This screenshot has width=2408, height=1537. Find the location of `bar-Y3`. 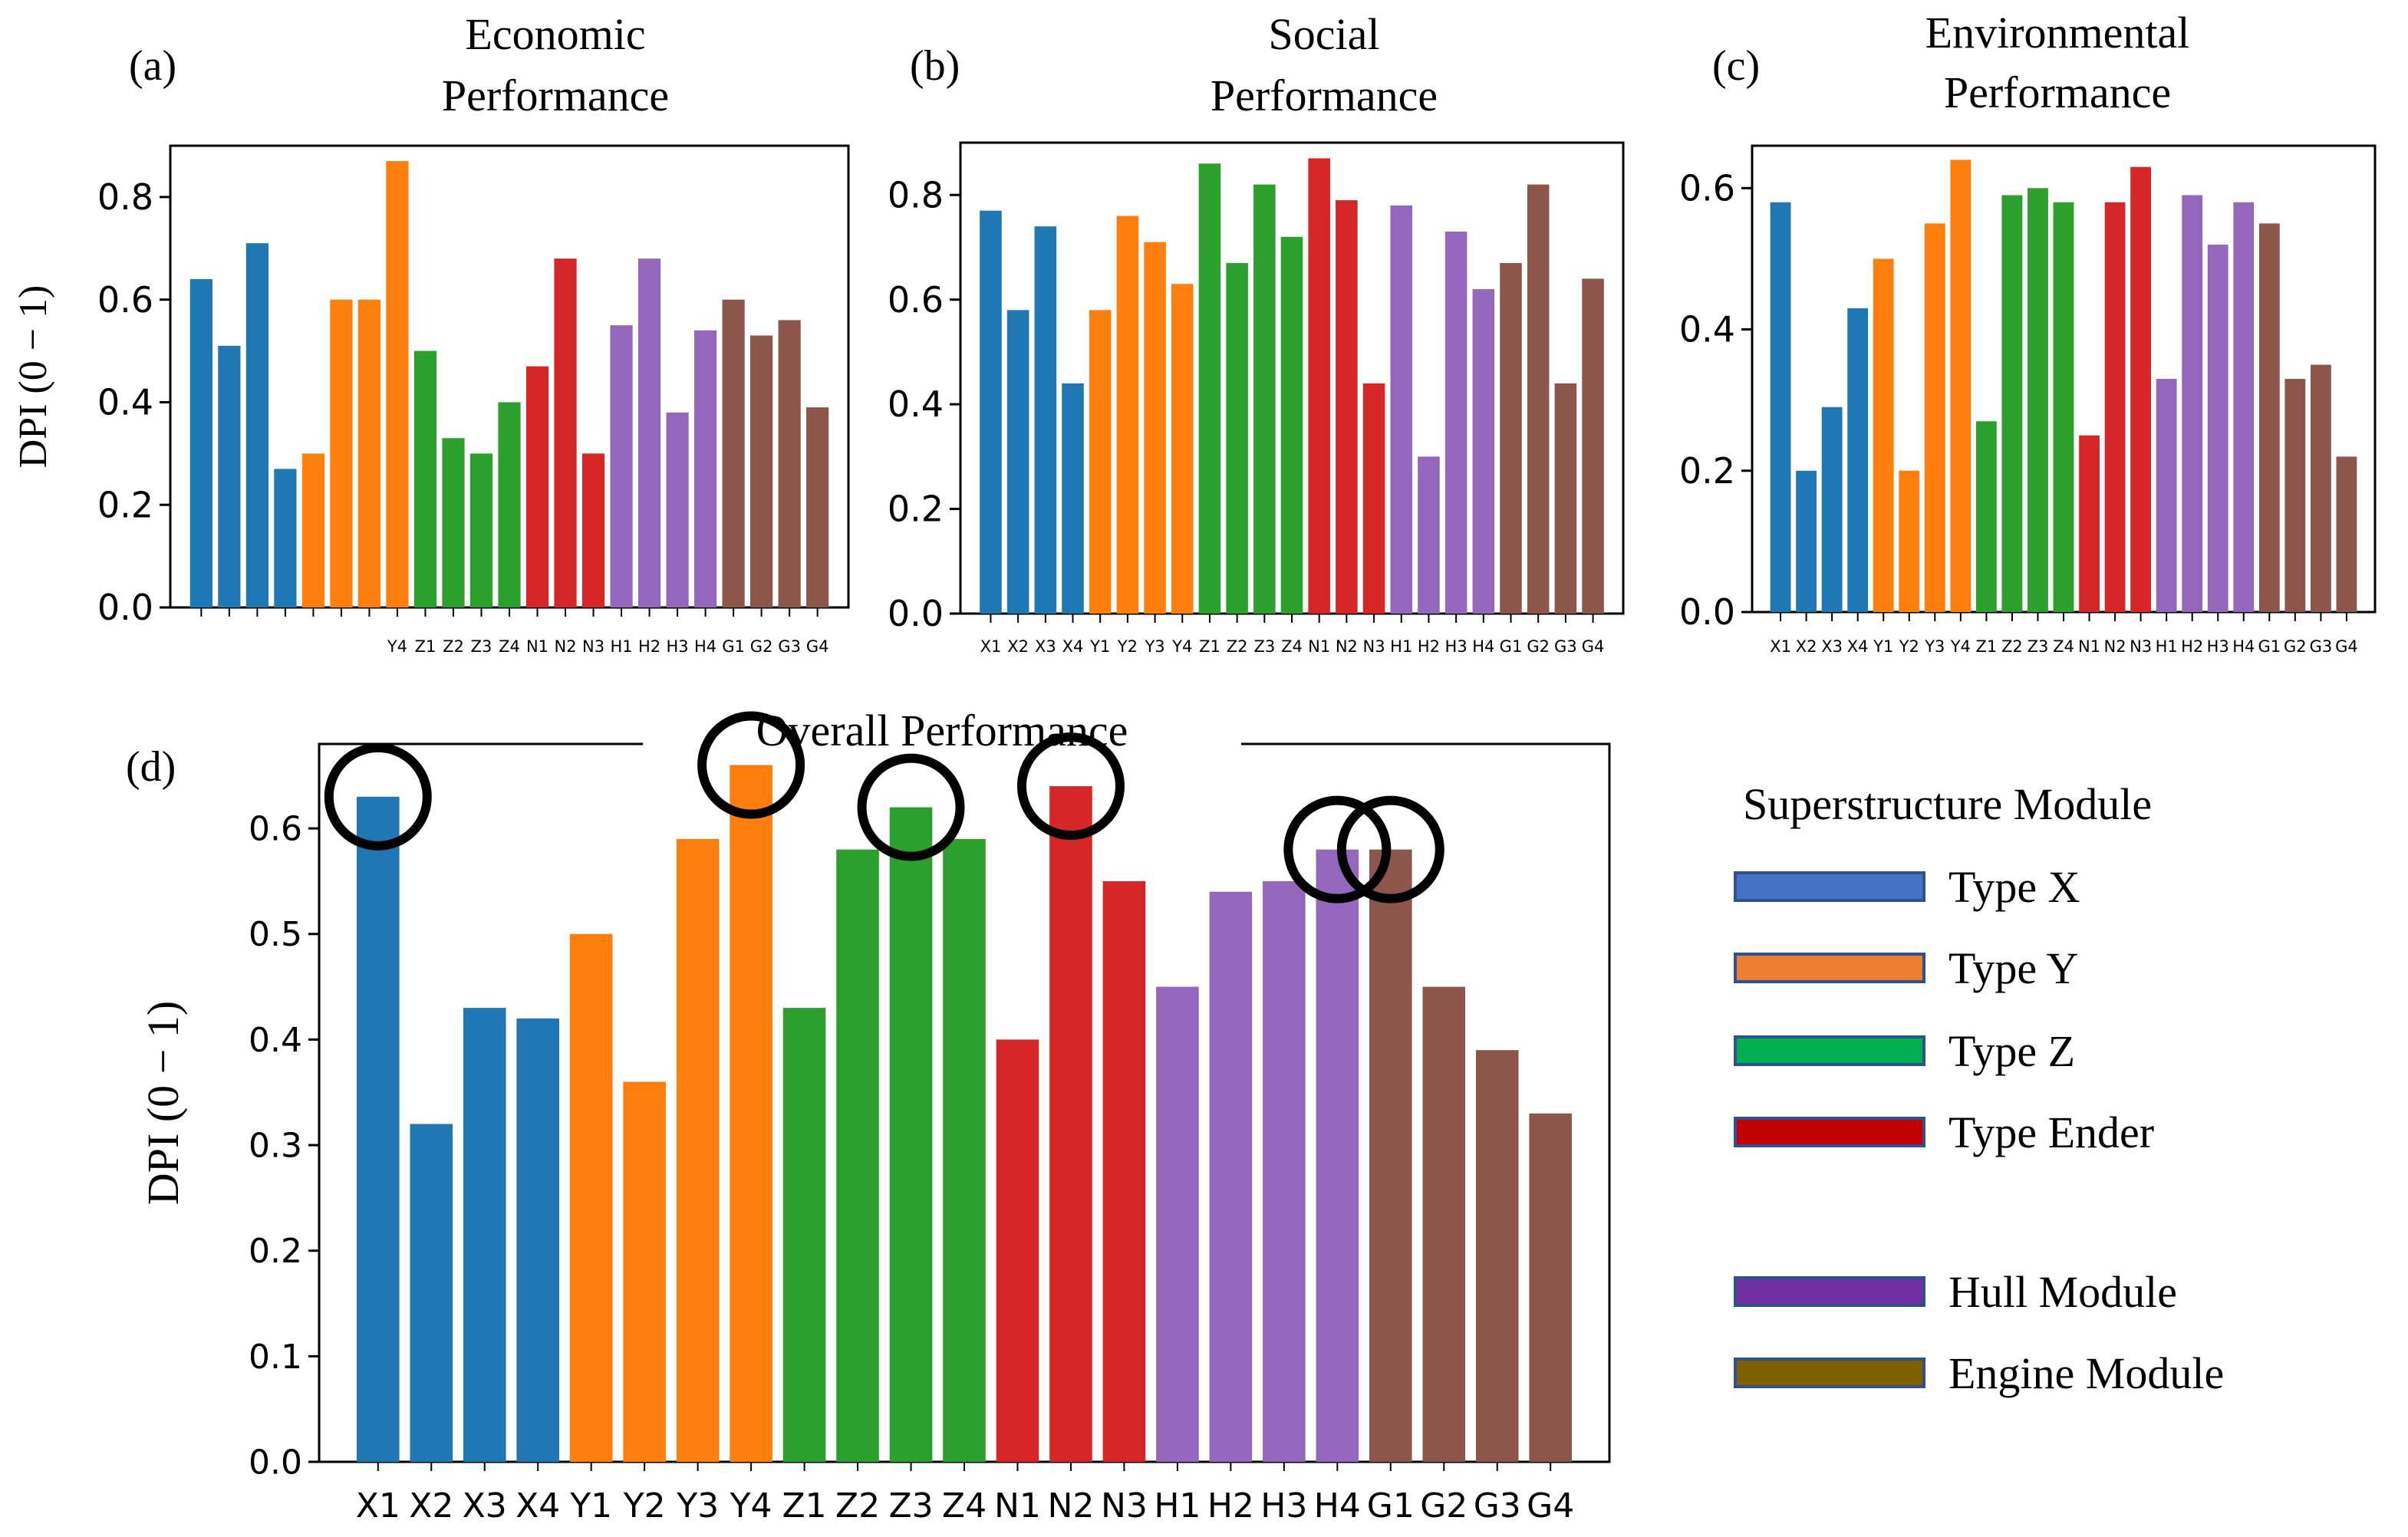

bar-Y3 is located at coordinates (1155, 428).